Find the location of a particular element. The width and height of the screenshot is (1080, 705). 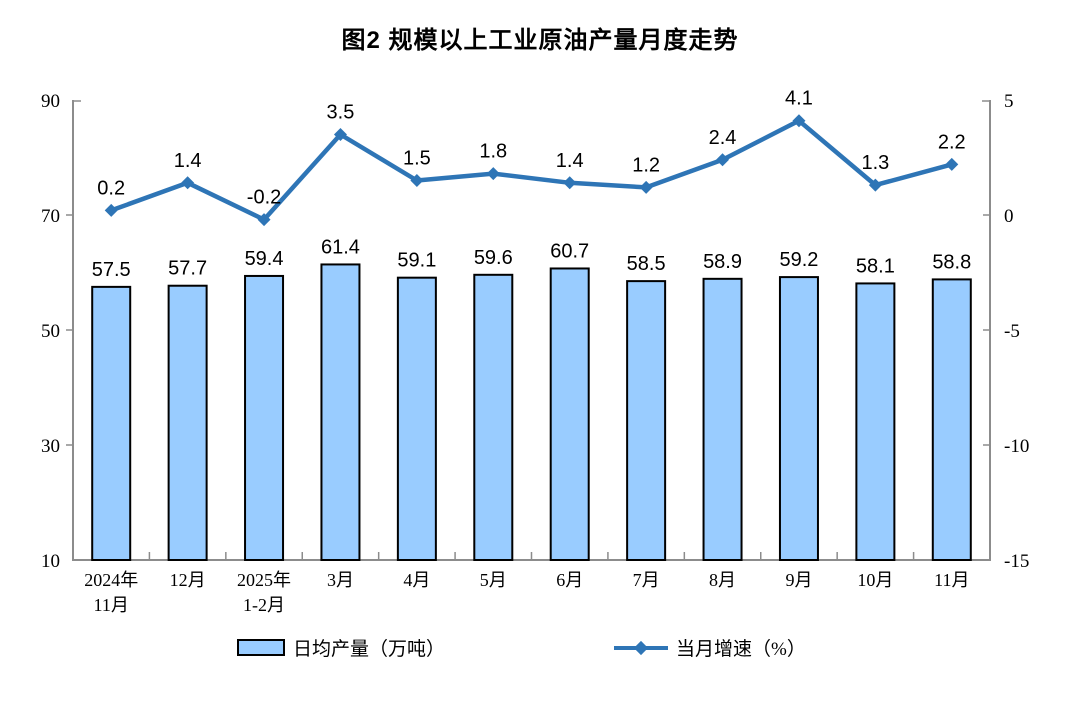

bar-value-label: 58.5 is located at coordinates (646, 264).